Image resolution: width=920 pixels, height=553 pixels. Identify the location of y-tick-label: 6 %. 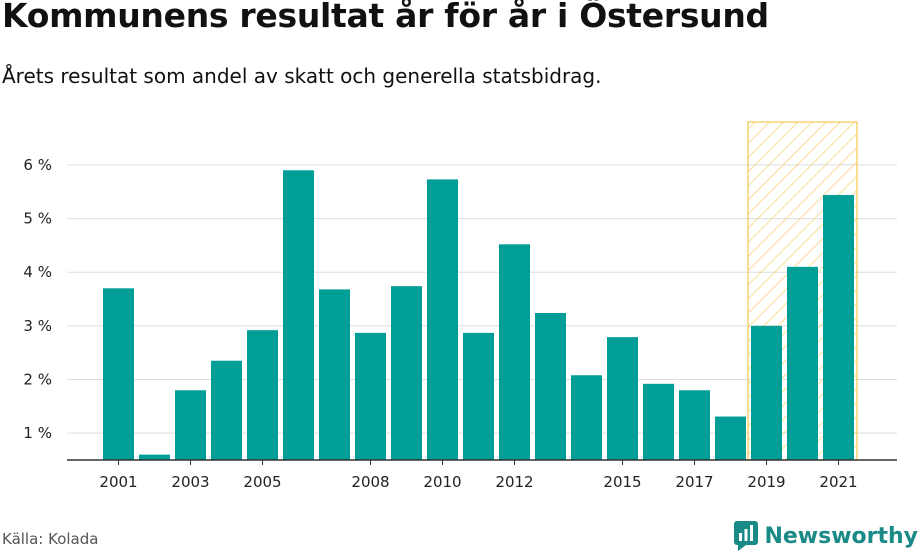
(37, 165).